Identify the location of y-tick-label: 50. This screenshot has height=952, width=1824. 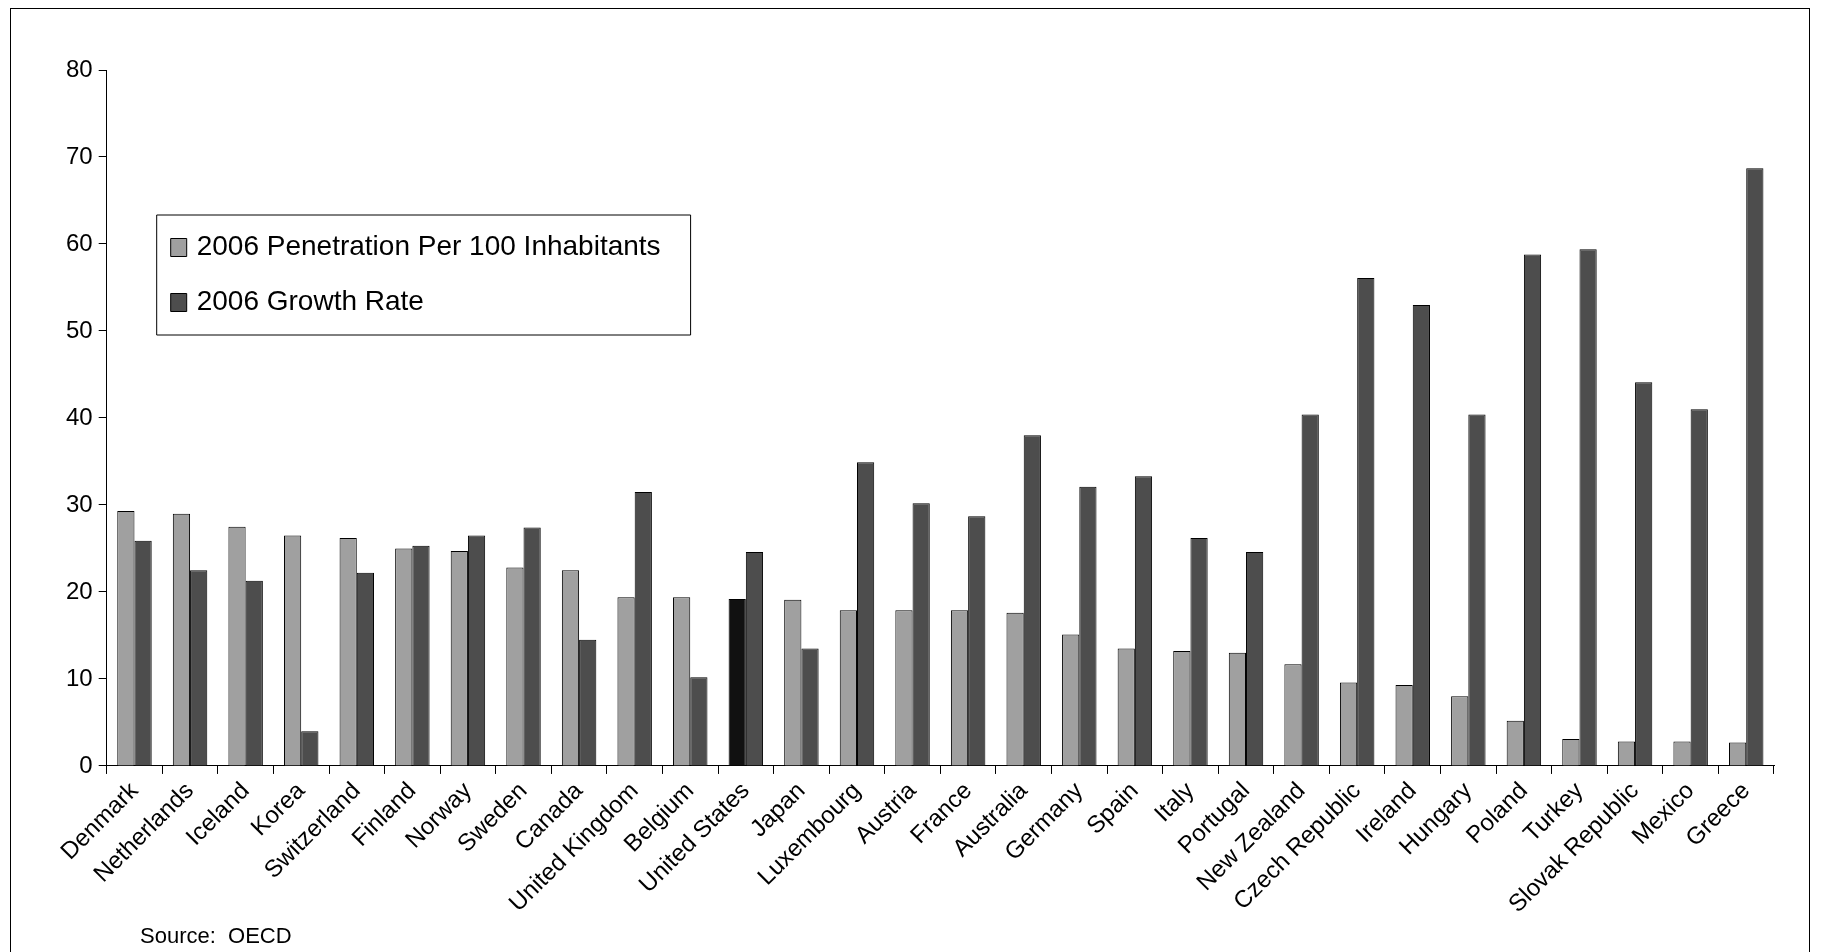
(79, 329).